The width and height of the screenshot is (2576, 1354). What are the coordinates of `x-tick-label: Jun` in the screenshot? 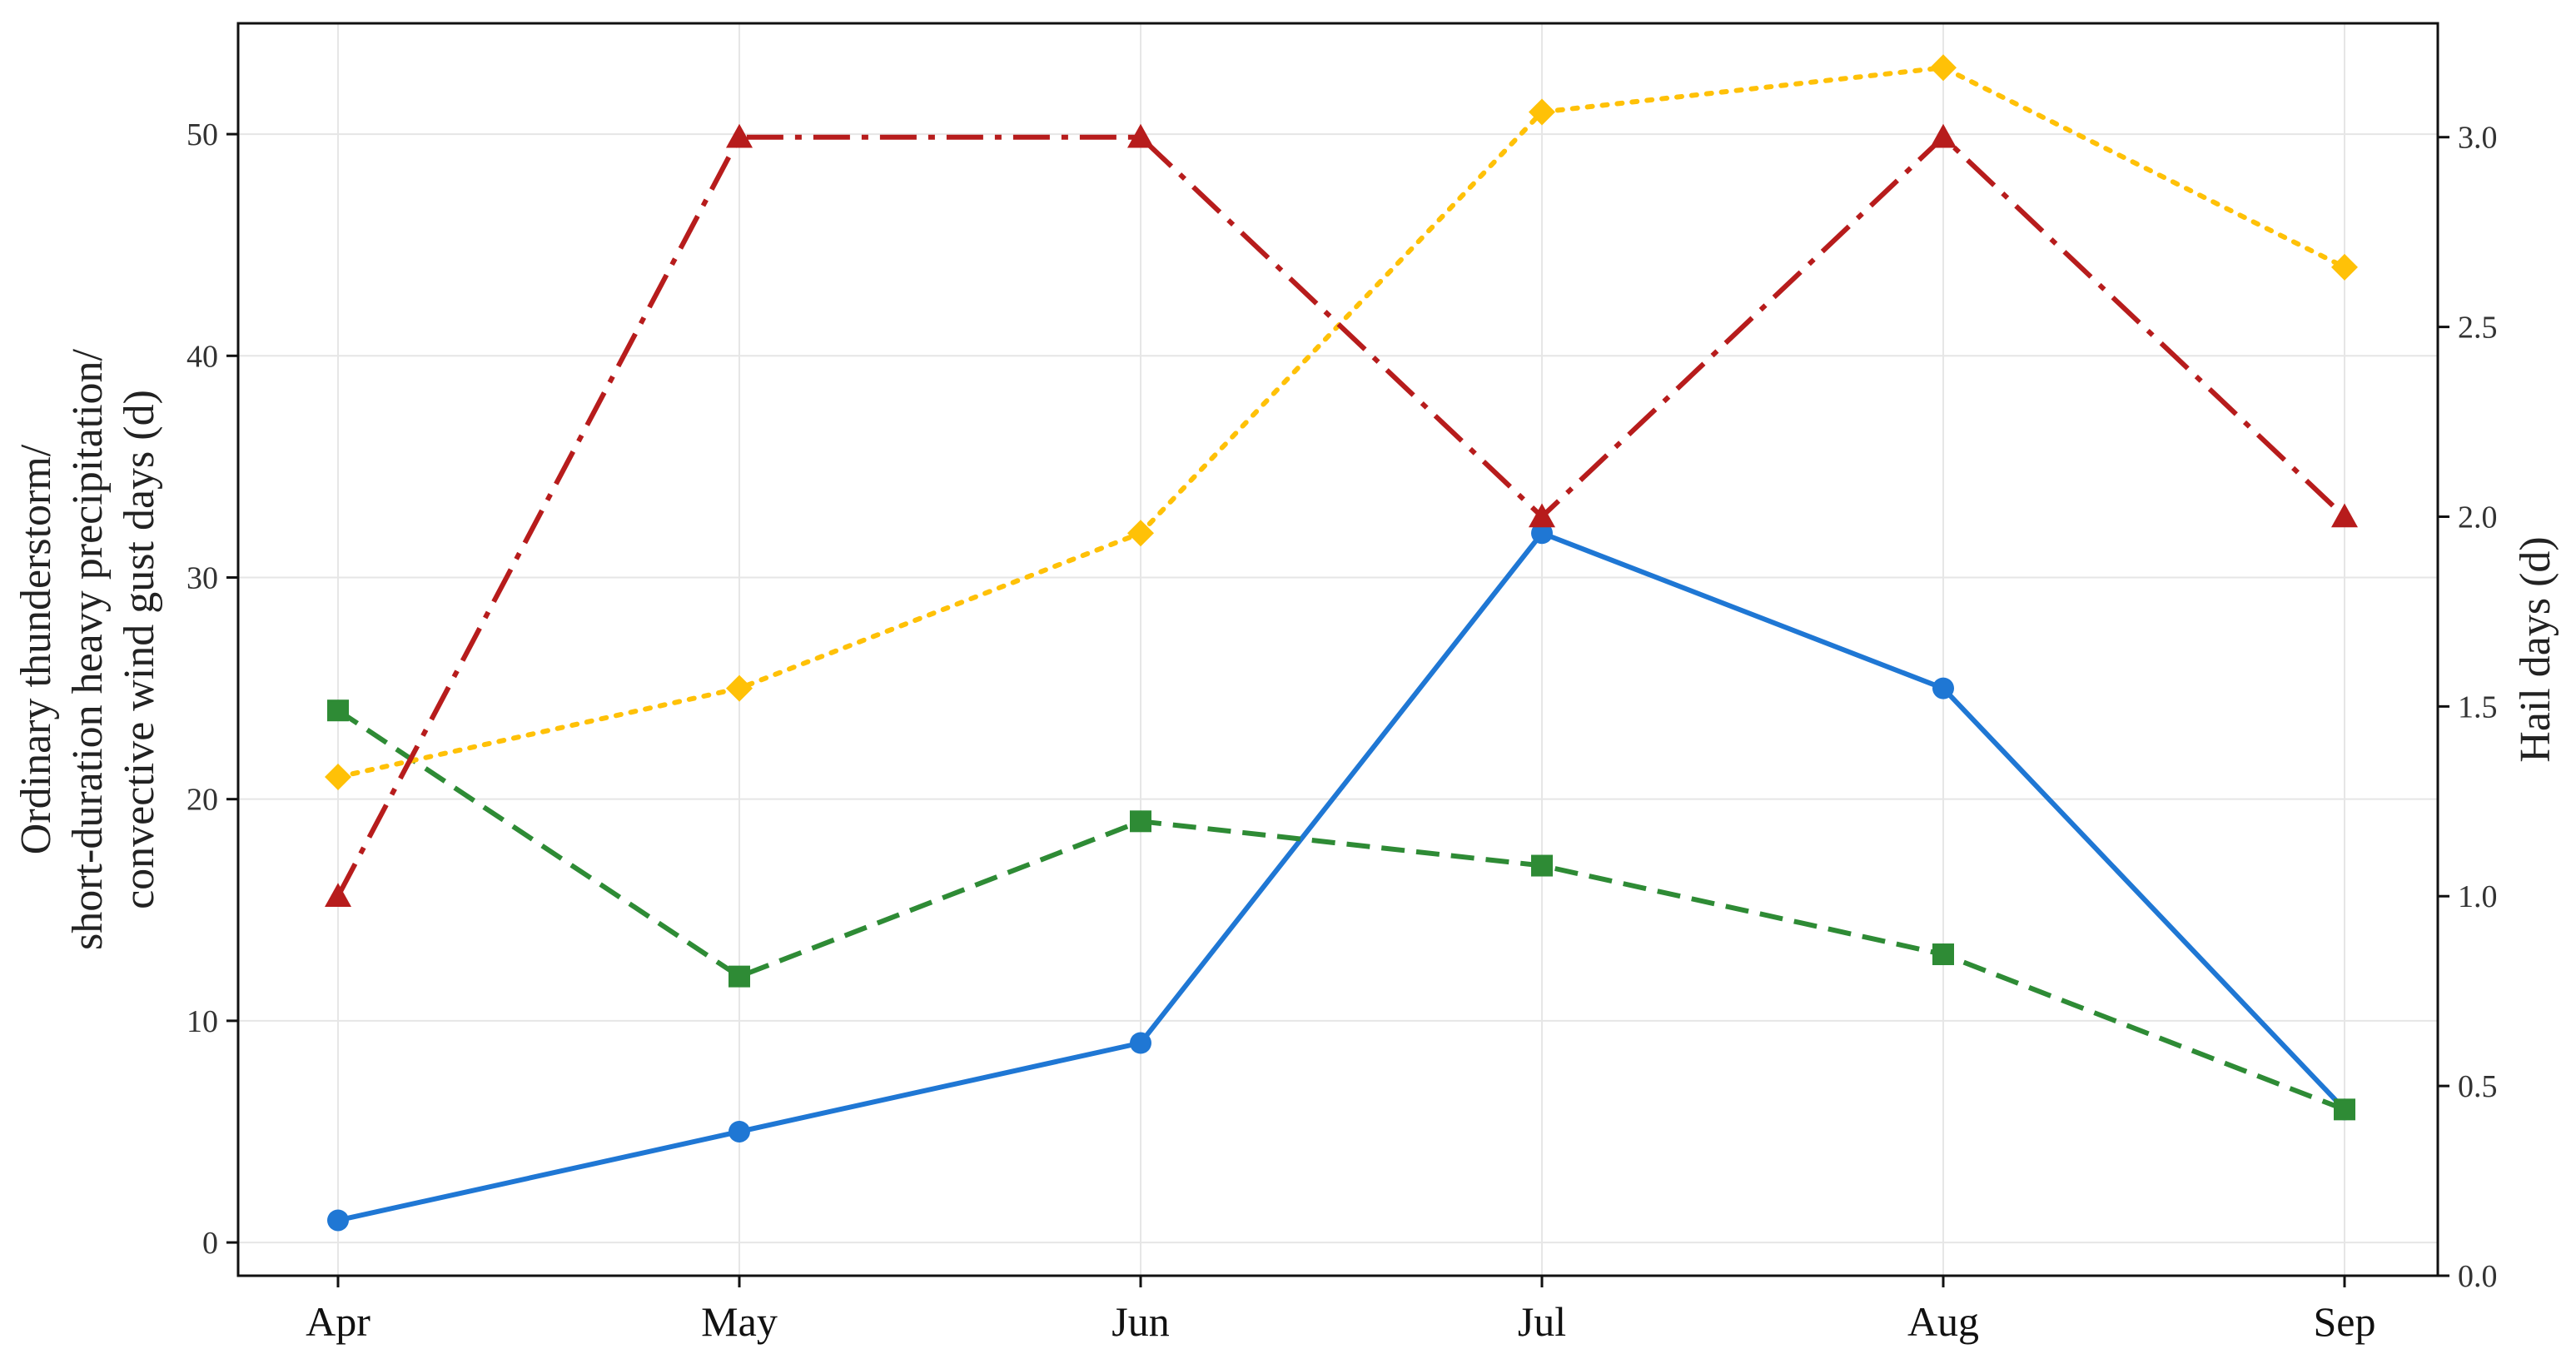 It's located at (1140, 1321).